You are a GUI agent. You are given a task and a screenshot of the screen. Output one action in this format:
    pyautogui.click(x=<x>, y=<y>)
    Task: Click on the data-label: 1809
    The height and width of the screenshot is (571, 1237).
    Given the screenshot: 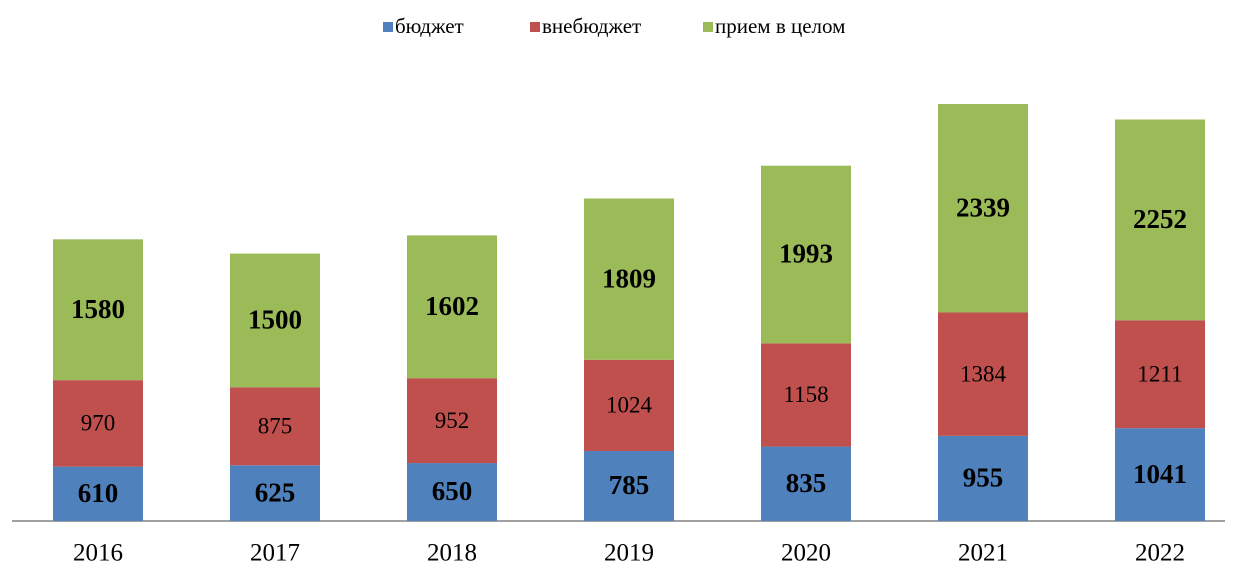 What is the action you would take?
    pyautogui.click(x=629, y=278)
    